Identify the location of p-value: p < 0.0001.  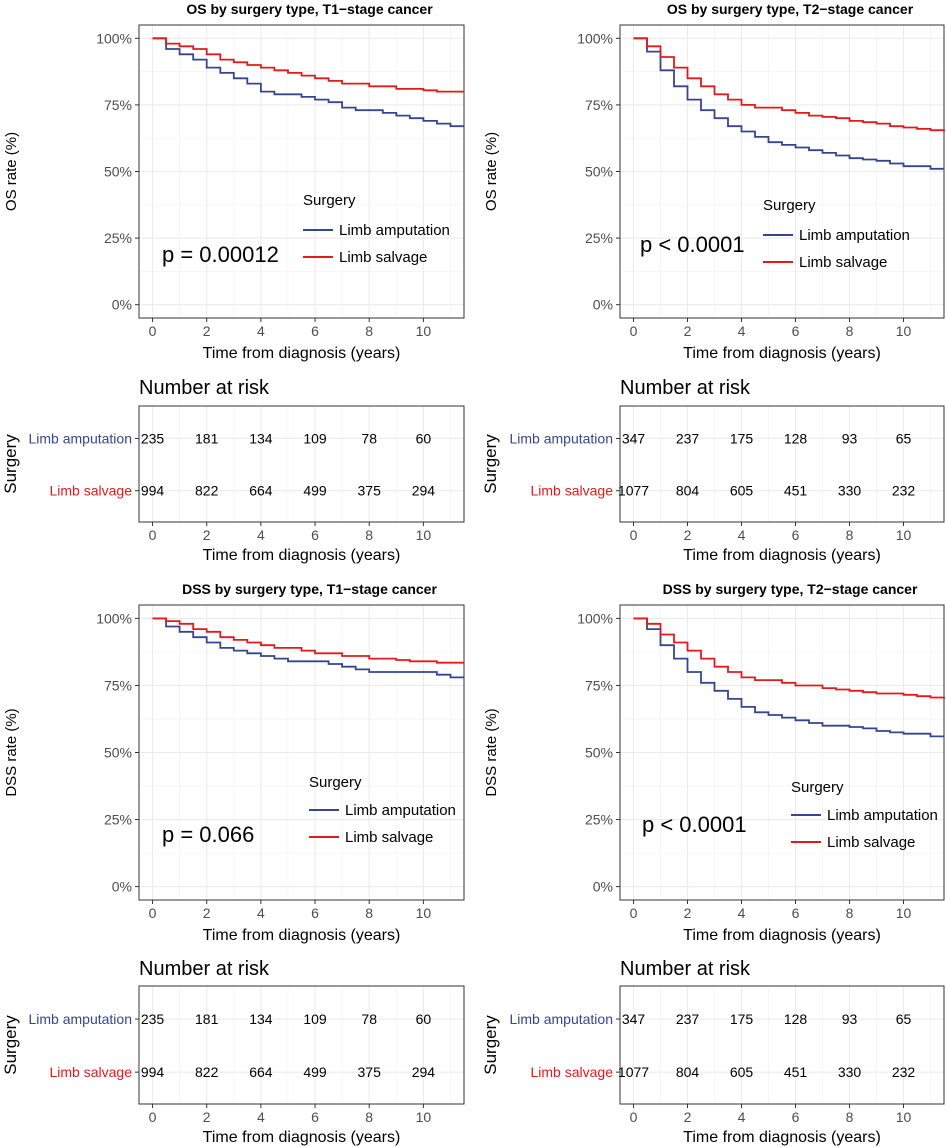
(694, 824).